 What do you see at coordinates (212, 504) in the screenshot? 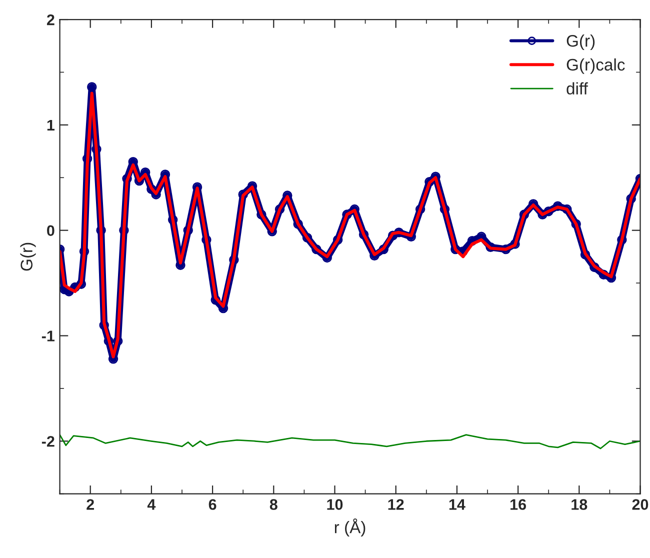
I see `x-tick-label: 6` at bounding box center [212, 504].